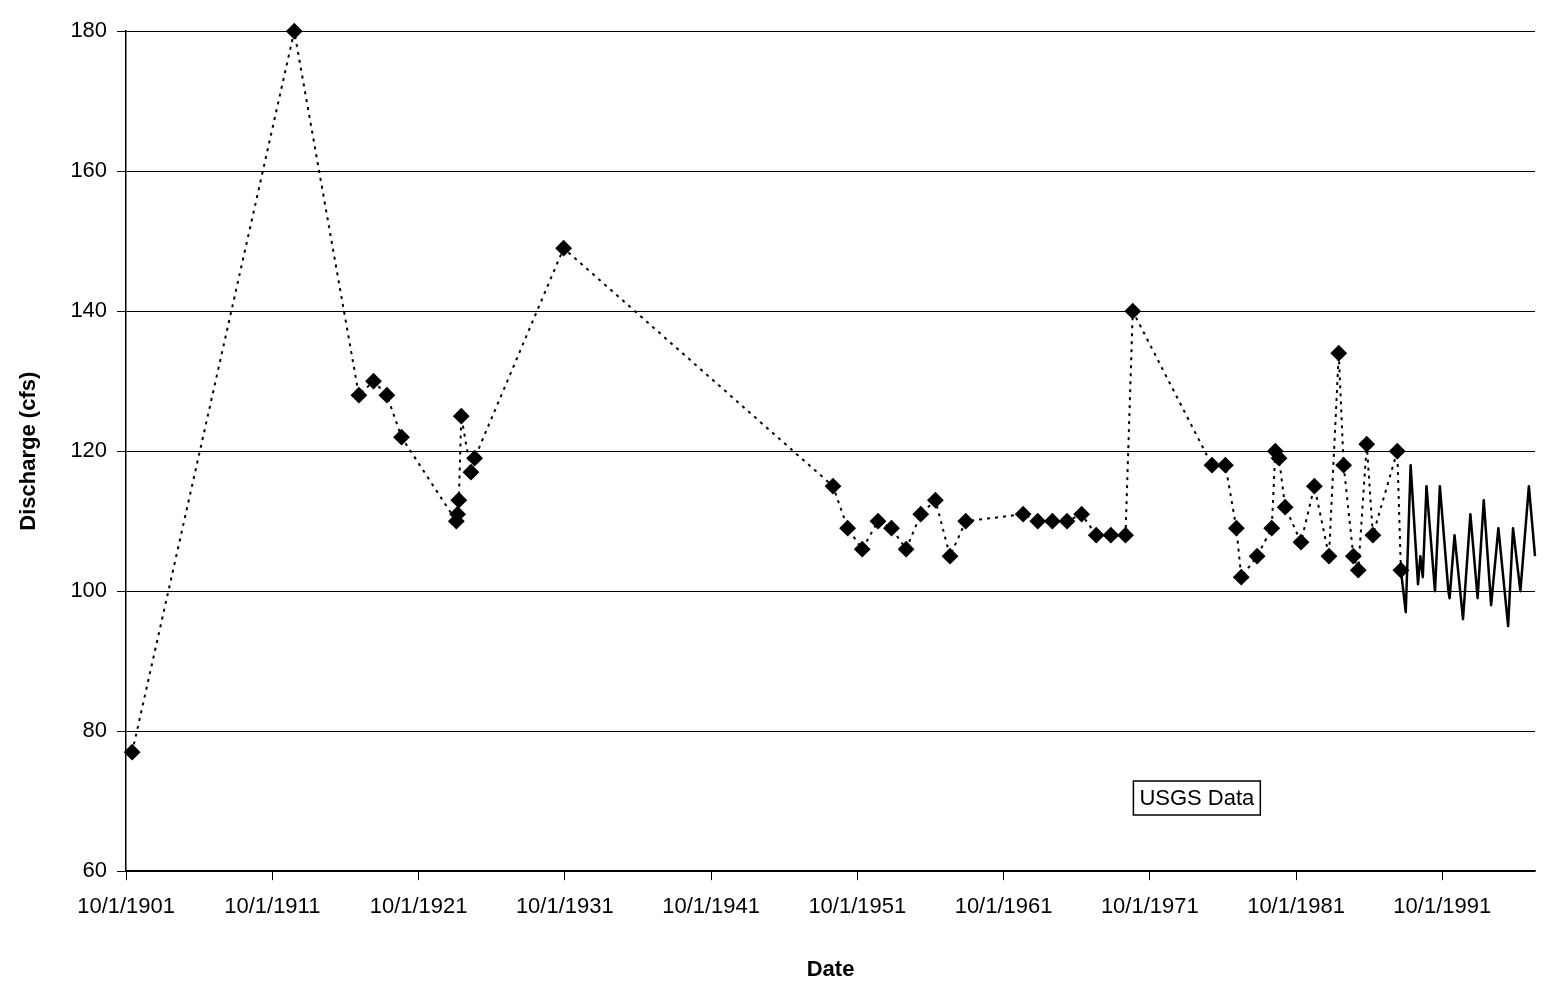 This screenshot has height=999, width=1552. I want to click on y-tick-label: 180, so click(89, 30).